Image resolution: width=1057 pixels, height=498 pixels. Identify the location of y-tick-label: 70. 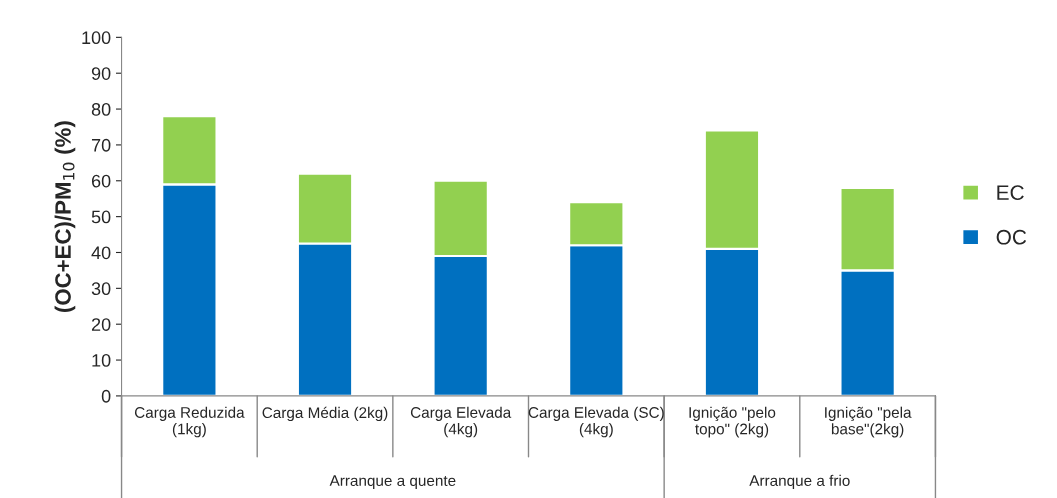
(101, 145).